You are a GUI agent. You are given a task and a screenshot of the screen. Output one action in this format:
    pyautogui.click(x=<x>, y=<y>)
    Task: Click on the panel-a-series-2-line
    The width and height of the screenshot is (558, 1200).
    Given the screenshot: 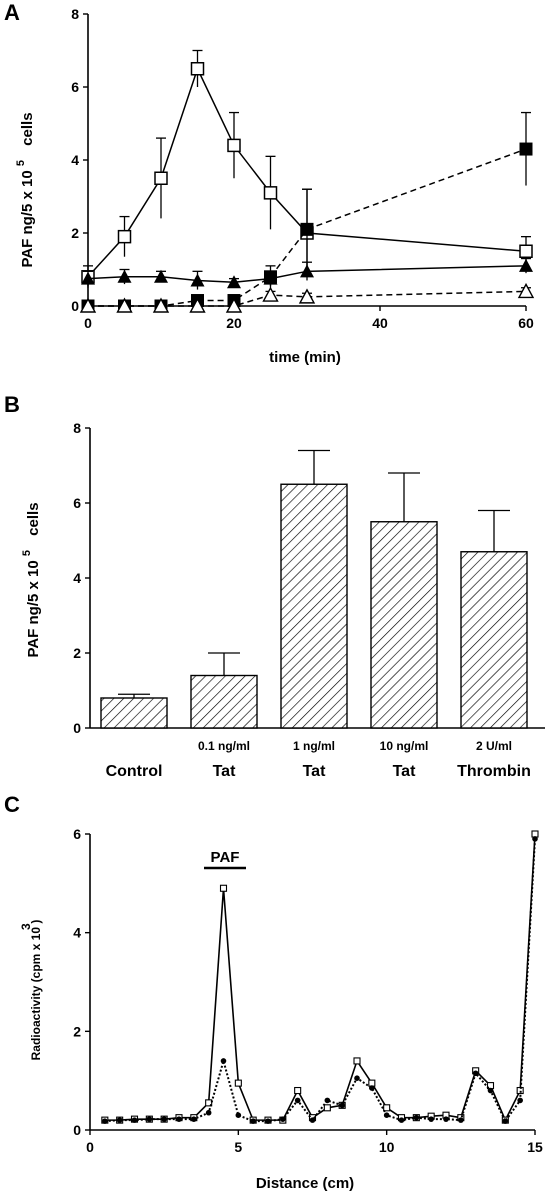 What is the action you would take?
    pyautogui.click(x=307, y=274)
    